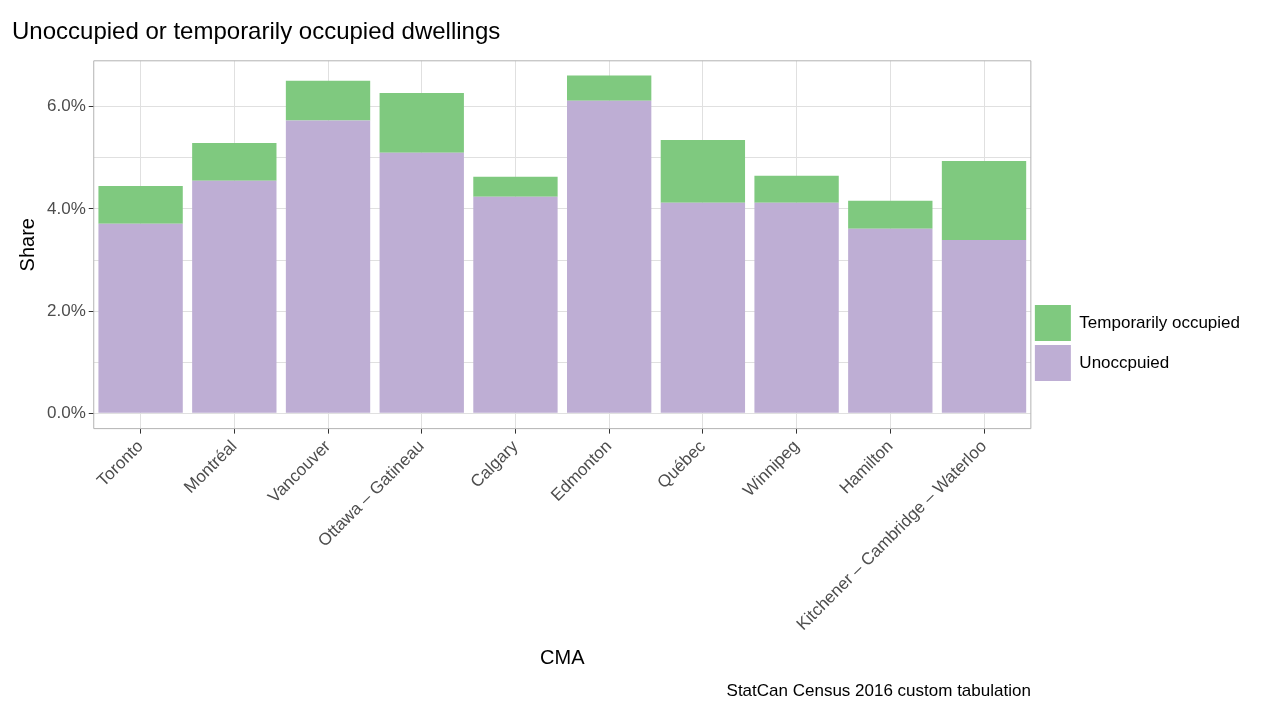 The height and width of the screenshot is (710, 1262). Describe the element at coordinates (66, 412) in the screenshot. I see `y-tick-label: 0.0%` at that location.